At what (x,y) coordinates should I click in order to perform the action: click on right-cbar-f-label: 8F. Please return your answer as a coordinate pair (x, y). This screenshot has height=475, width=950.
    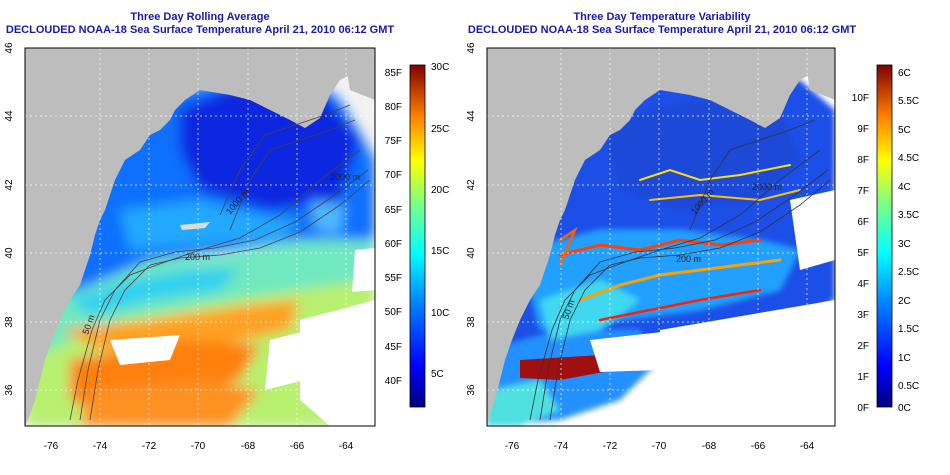
    Looking at the image, I should click on (863, 160).